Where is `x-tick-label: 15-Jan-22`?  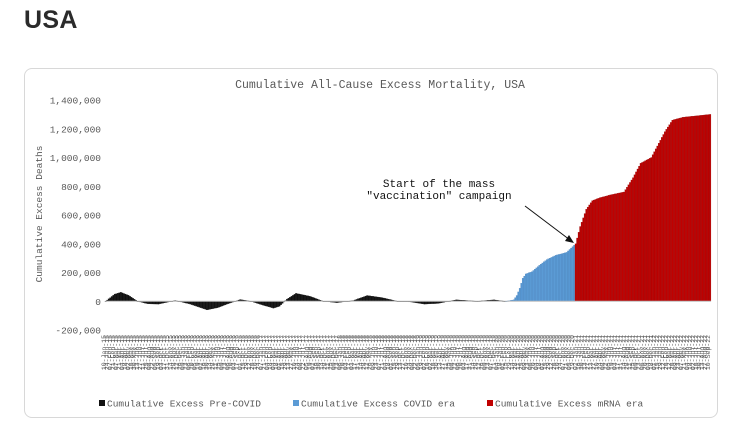
x-tick-label: 15-Jan-22 is located at coordinates (657, 352).